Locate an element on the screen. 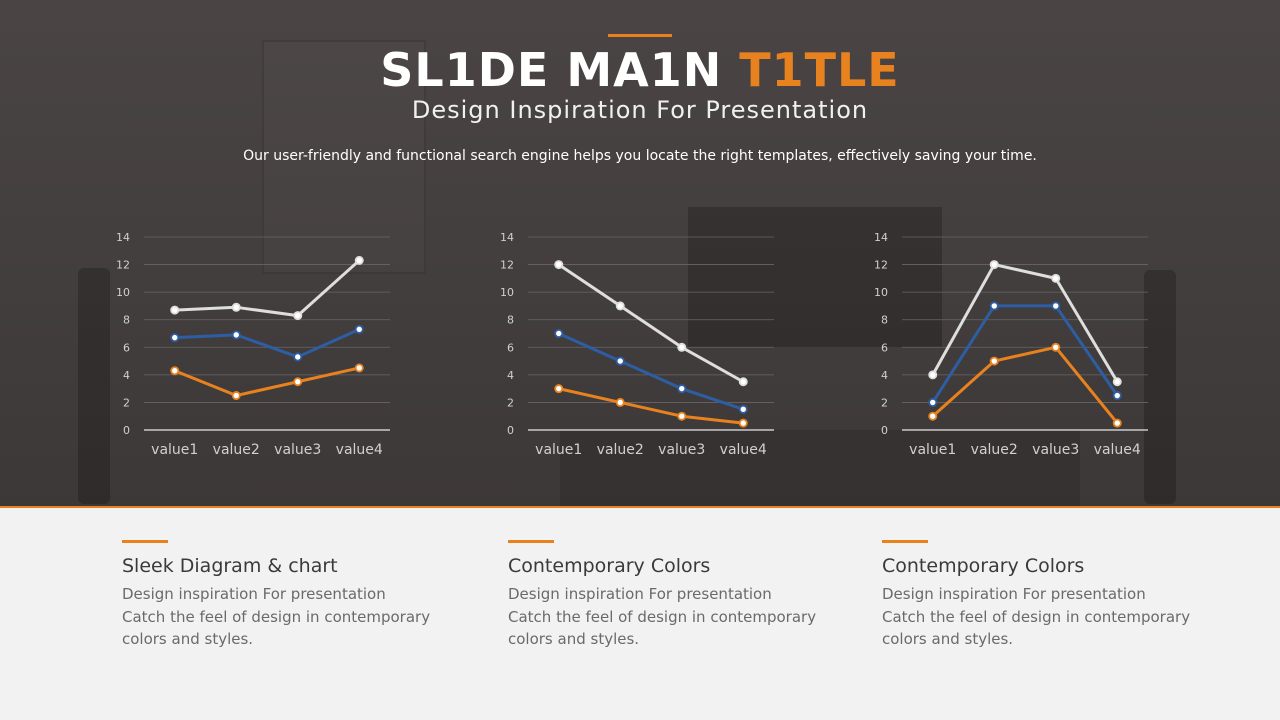  card-title: Sleek Diagram & chart is located at coordinates (230, 566).